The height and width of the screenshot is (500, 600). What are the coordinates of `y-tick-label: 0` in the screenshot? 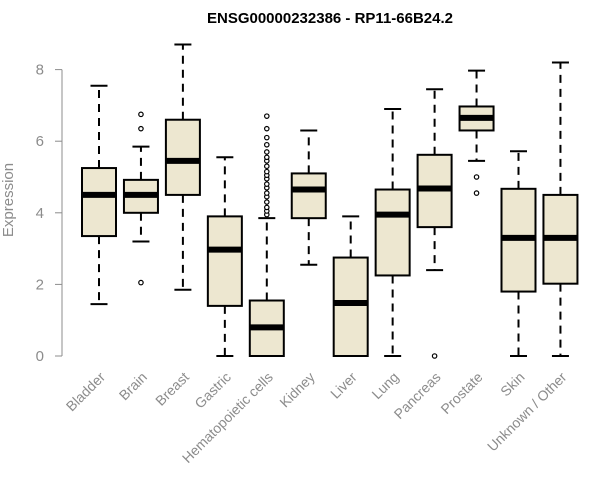 It's located at (40, 356).